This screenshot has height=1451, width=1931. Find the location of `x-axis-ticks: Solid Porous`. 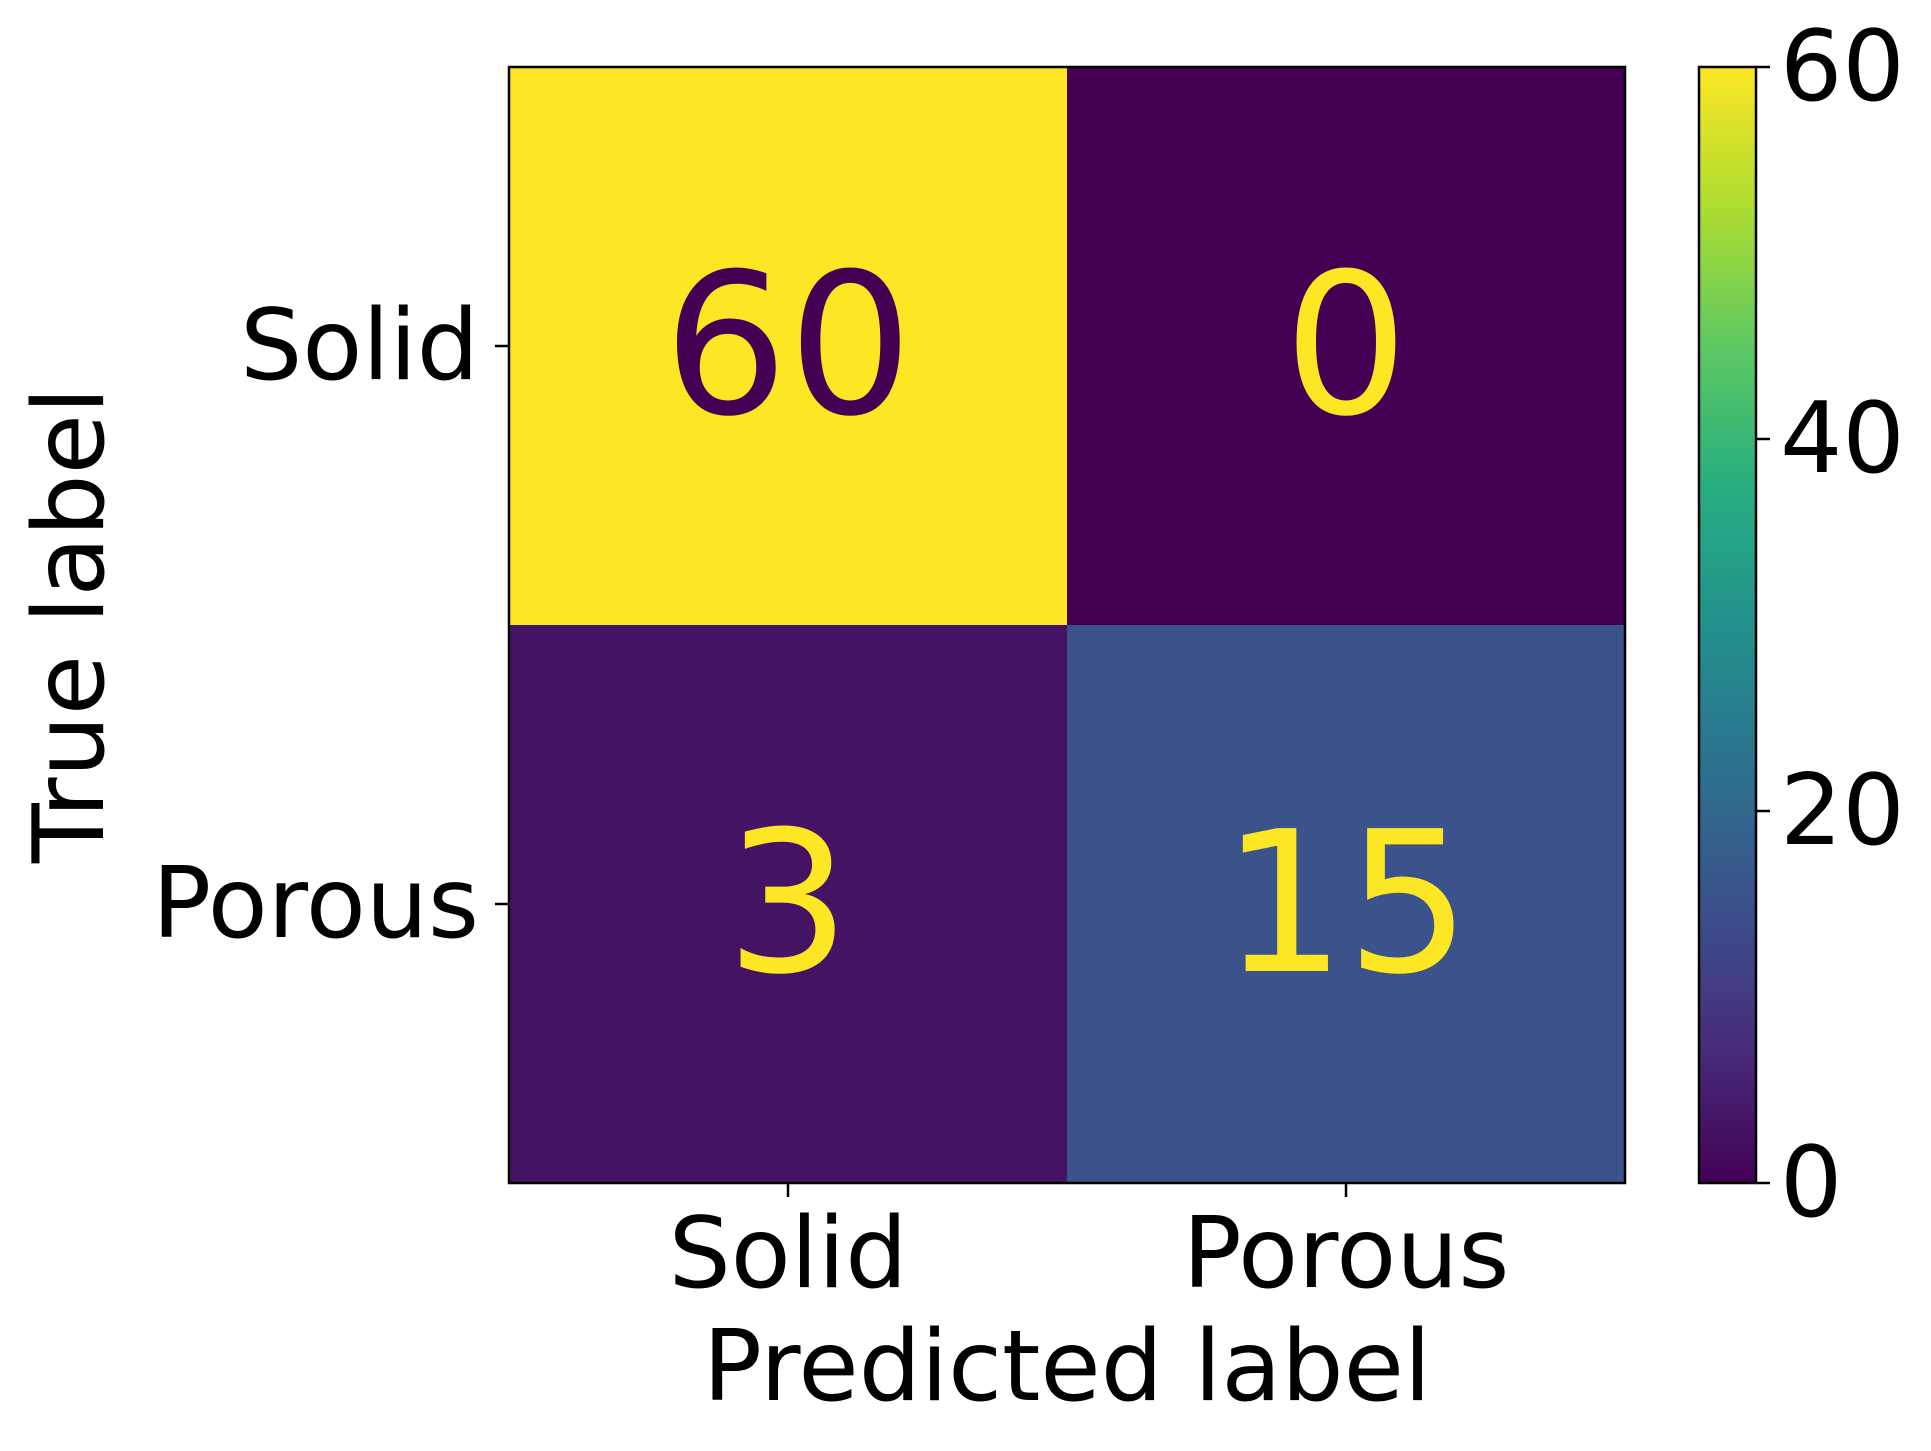

x-axis-ticks: Solid Porous is located at coordinates (1089, 1247).